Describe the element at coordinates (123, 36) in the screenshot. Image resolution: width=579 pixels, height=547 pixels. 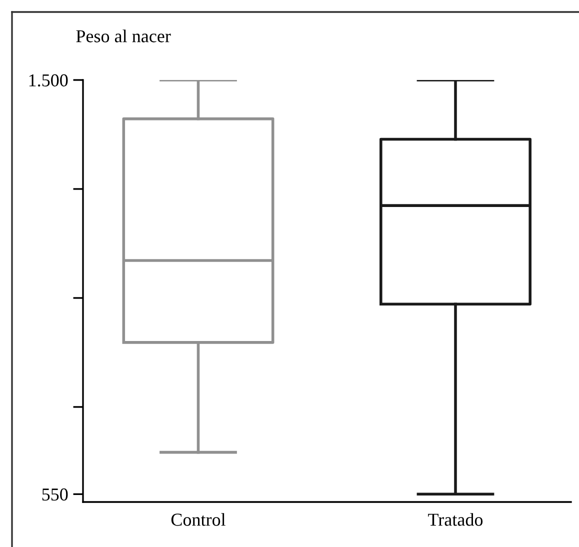
I see `y-axis-title: Peso al nacer` at that location.